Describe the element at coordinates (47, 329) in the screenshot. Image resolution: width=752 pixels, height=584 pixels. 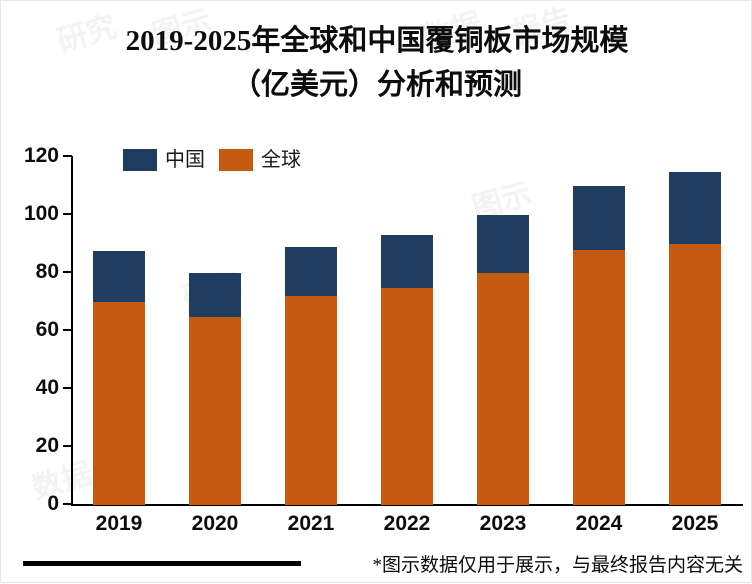
I see `y-axis-tick-label: 60` at that location.